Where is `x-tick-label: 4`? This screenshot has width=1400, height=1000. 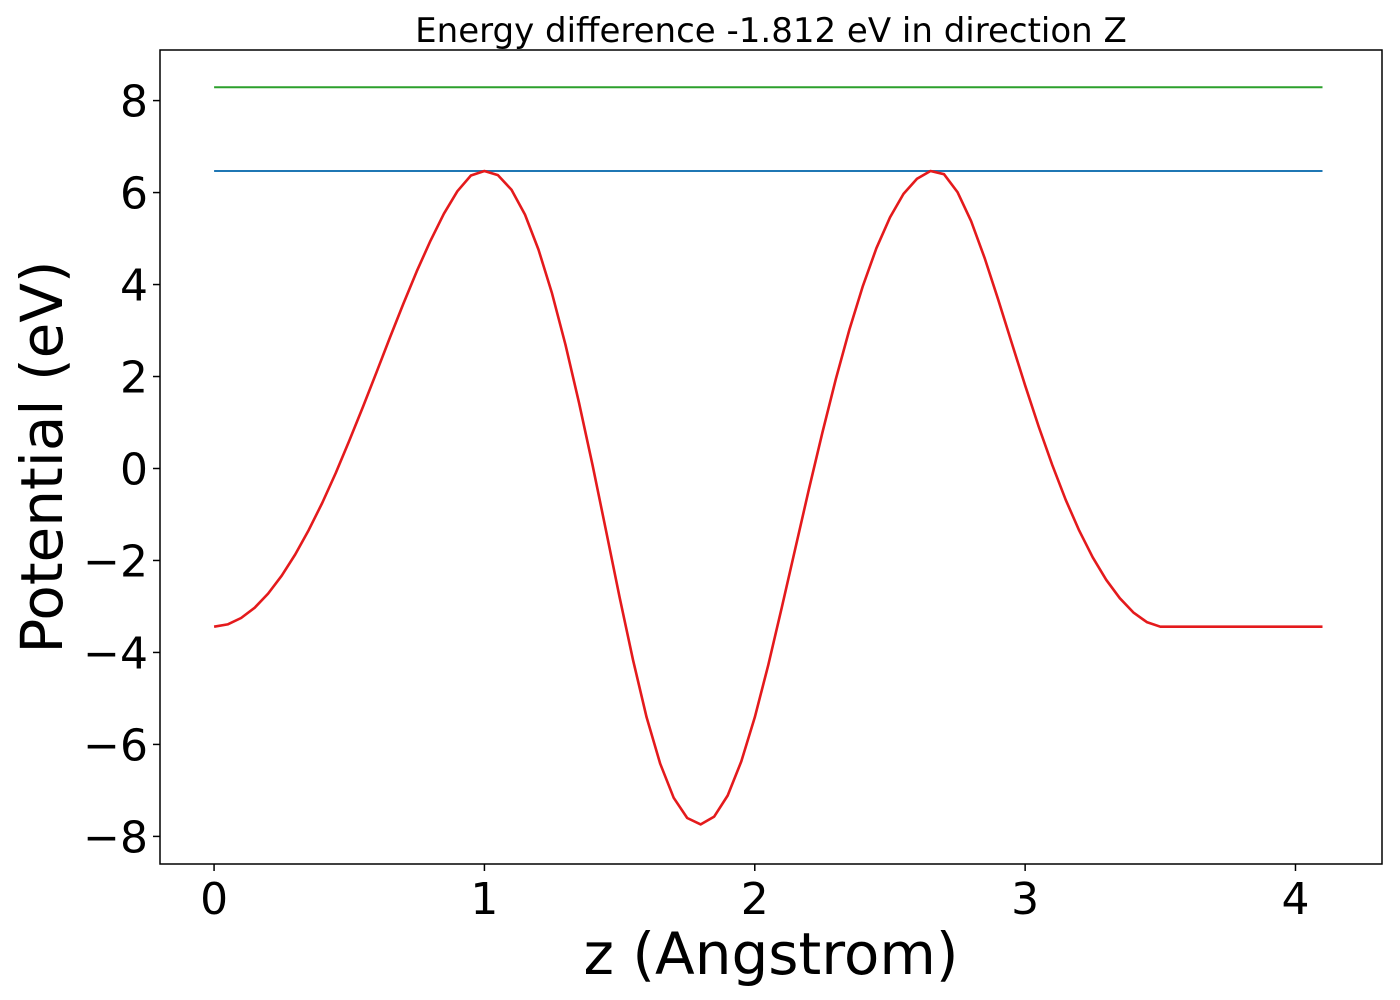 x-tick-label: 4 is located at coordinates (1295, 899).